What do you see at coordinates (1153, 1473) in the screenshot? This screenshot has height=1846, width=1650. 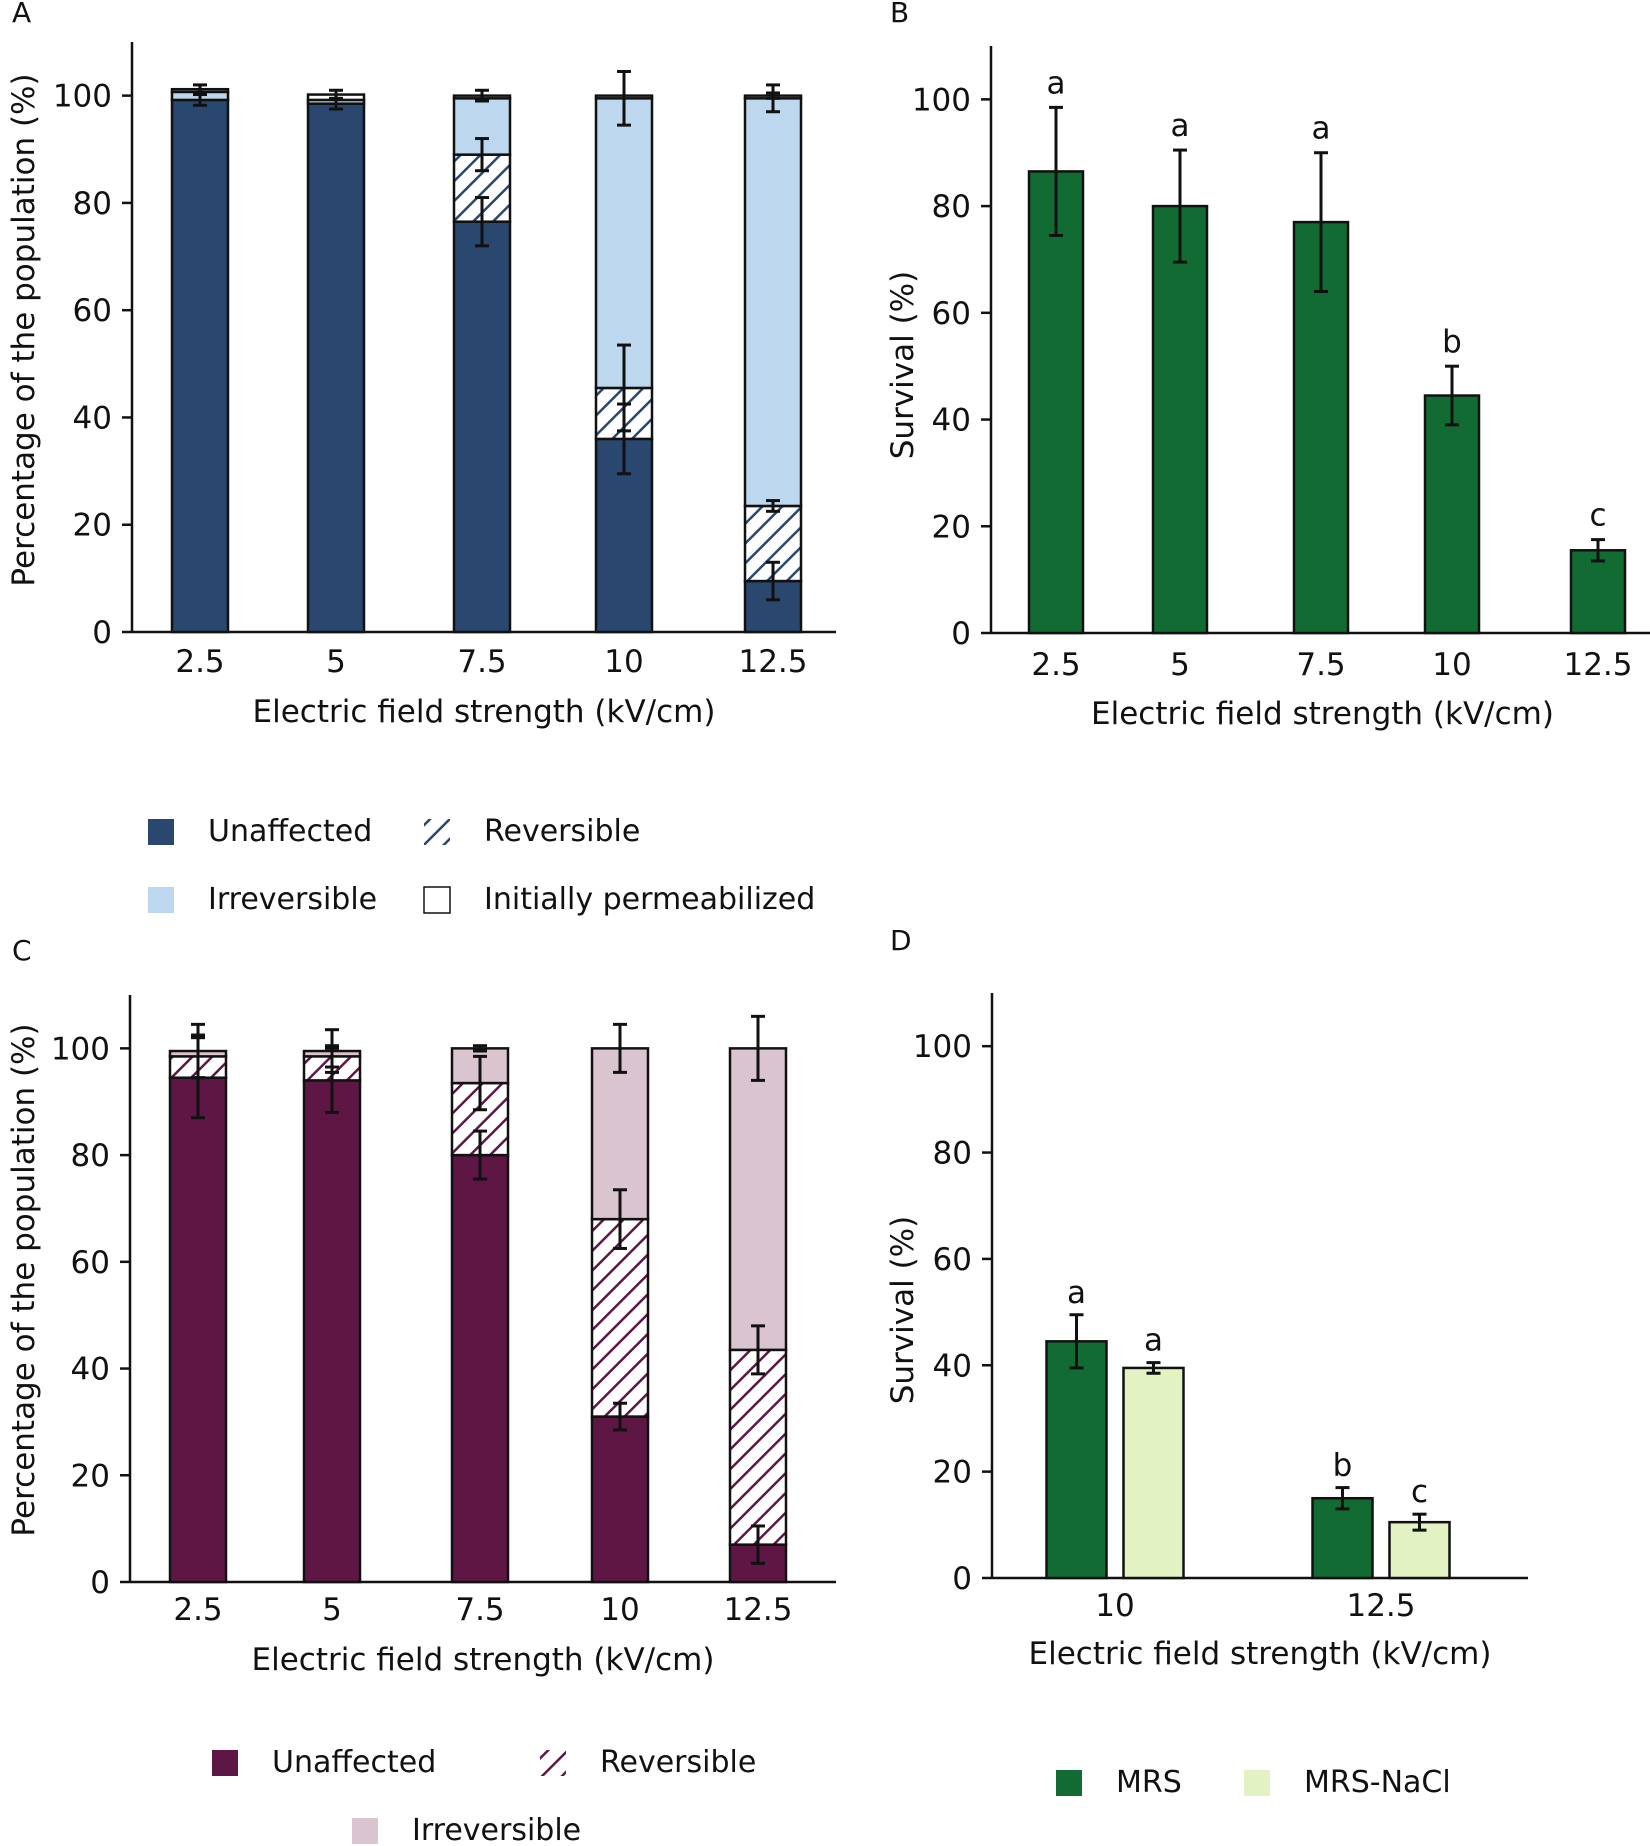 I see `bar-mrs-nacl` at bounding box center [1153, 1473].